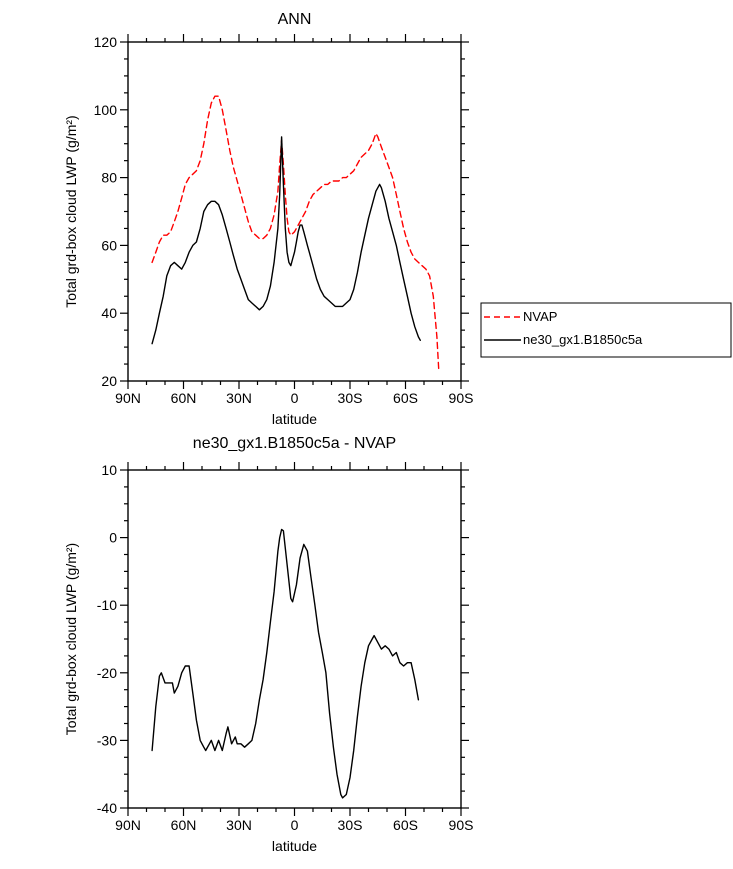 The image size is (733, 869). Describe the element at coordinates (107, 673) in the screenshot. I see `y-tick-label: -20` at that location.